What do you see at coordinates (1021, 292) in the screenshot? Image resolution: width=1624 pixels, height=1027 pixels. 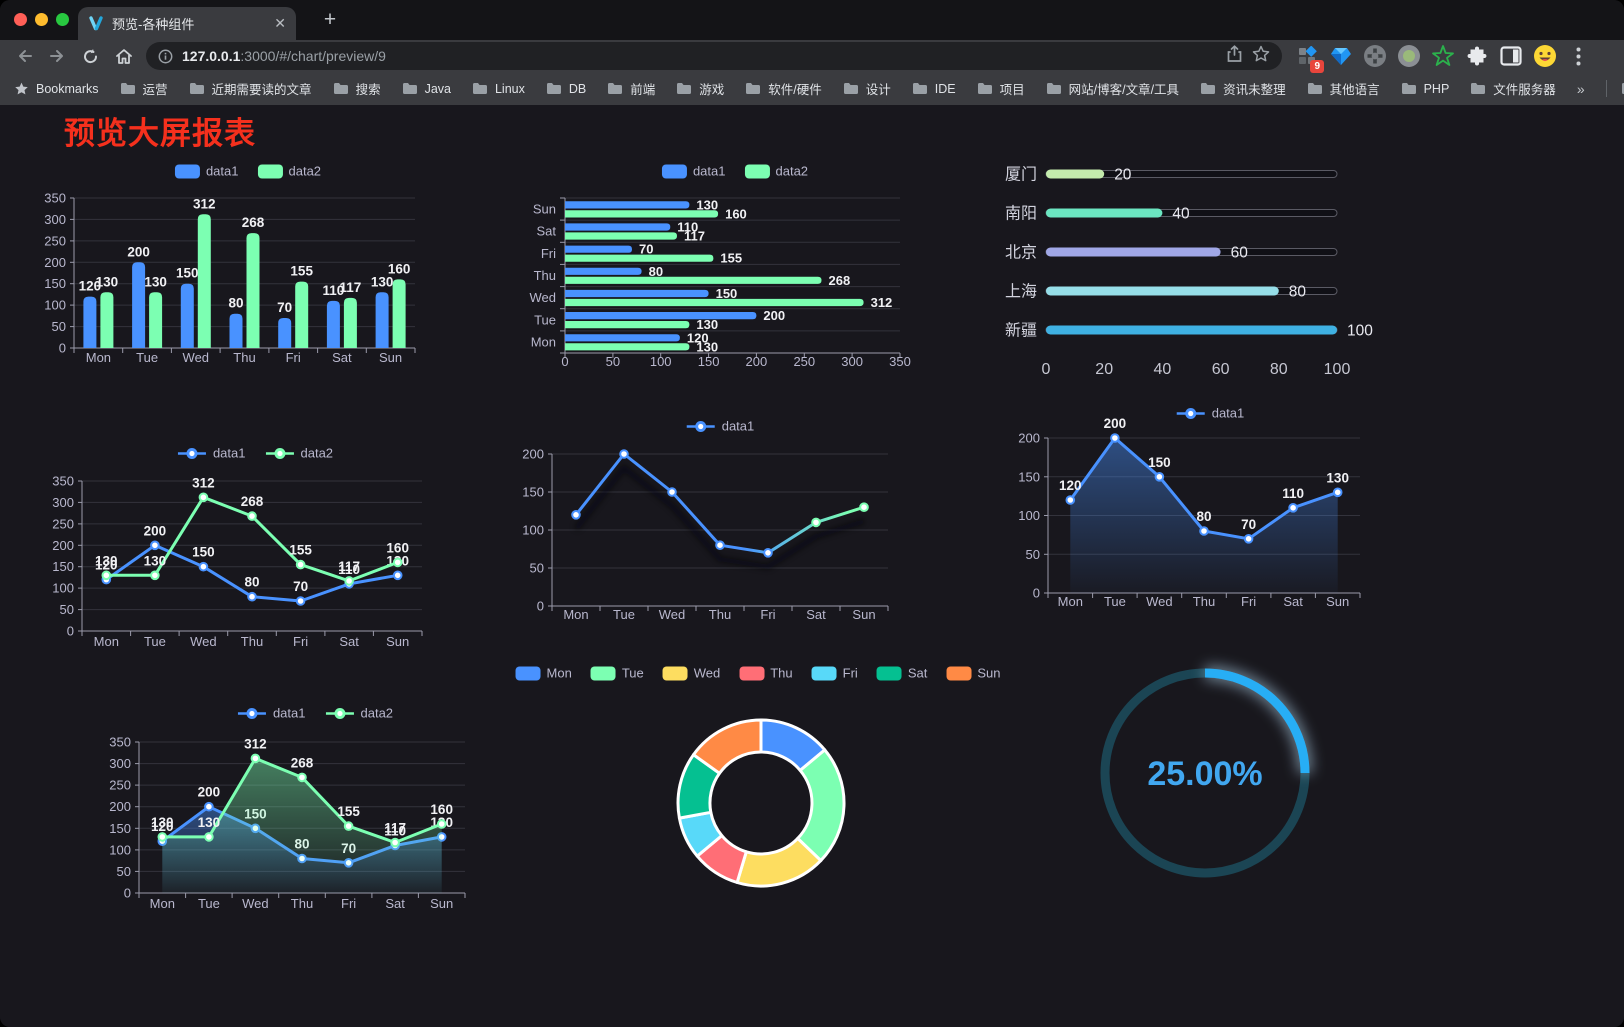 I see `svg-text: 上海` at bounding box center [1021, 292].